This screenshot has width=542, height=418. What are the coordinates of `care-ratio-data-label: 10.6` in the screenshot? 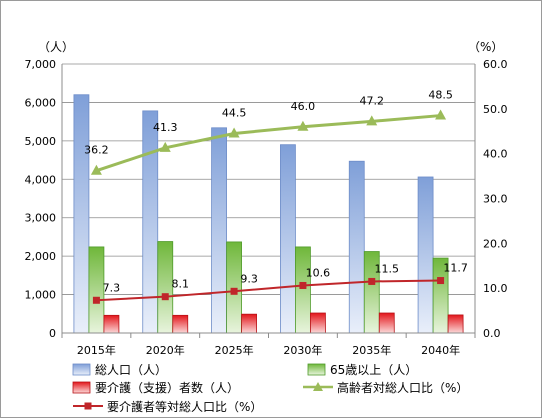 It's located at (318, 272).